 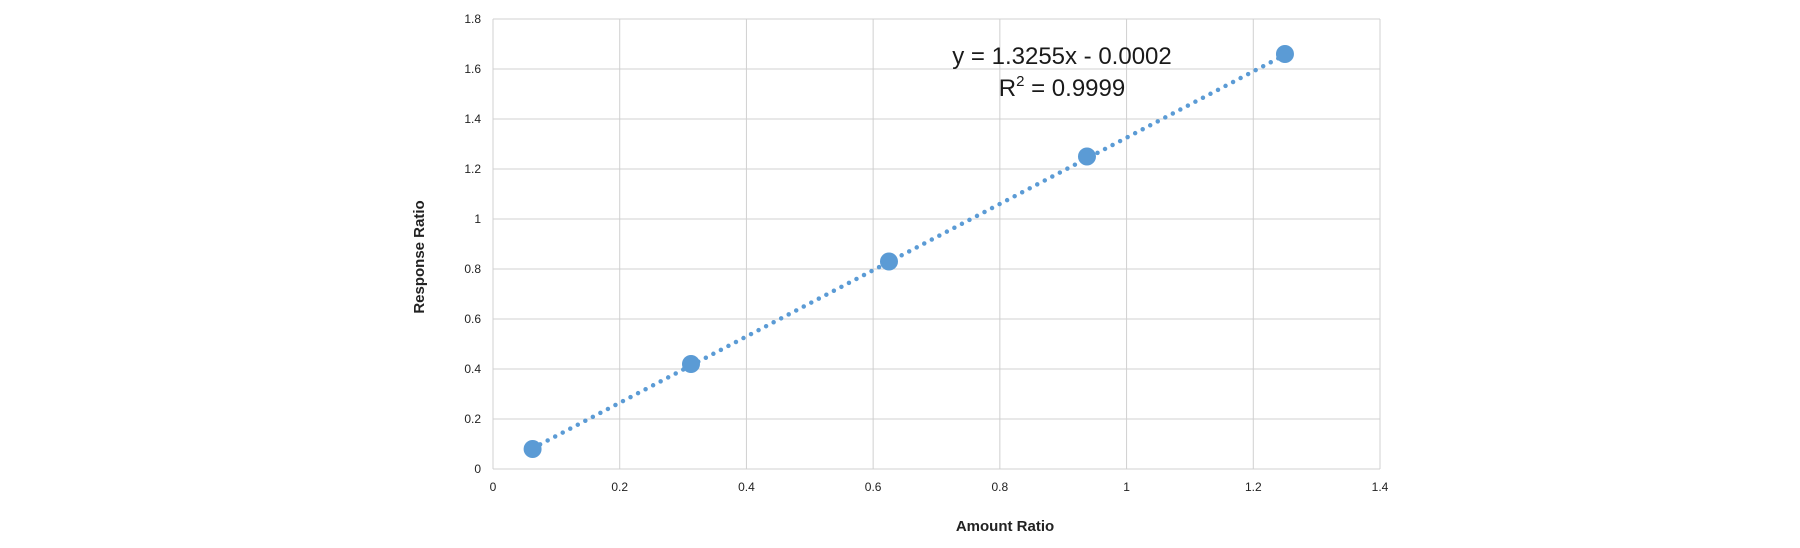 I want to click on r-squared-value: = 0.9999, so click(x=1074, y=88).